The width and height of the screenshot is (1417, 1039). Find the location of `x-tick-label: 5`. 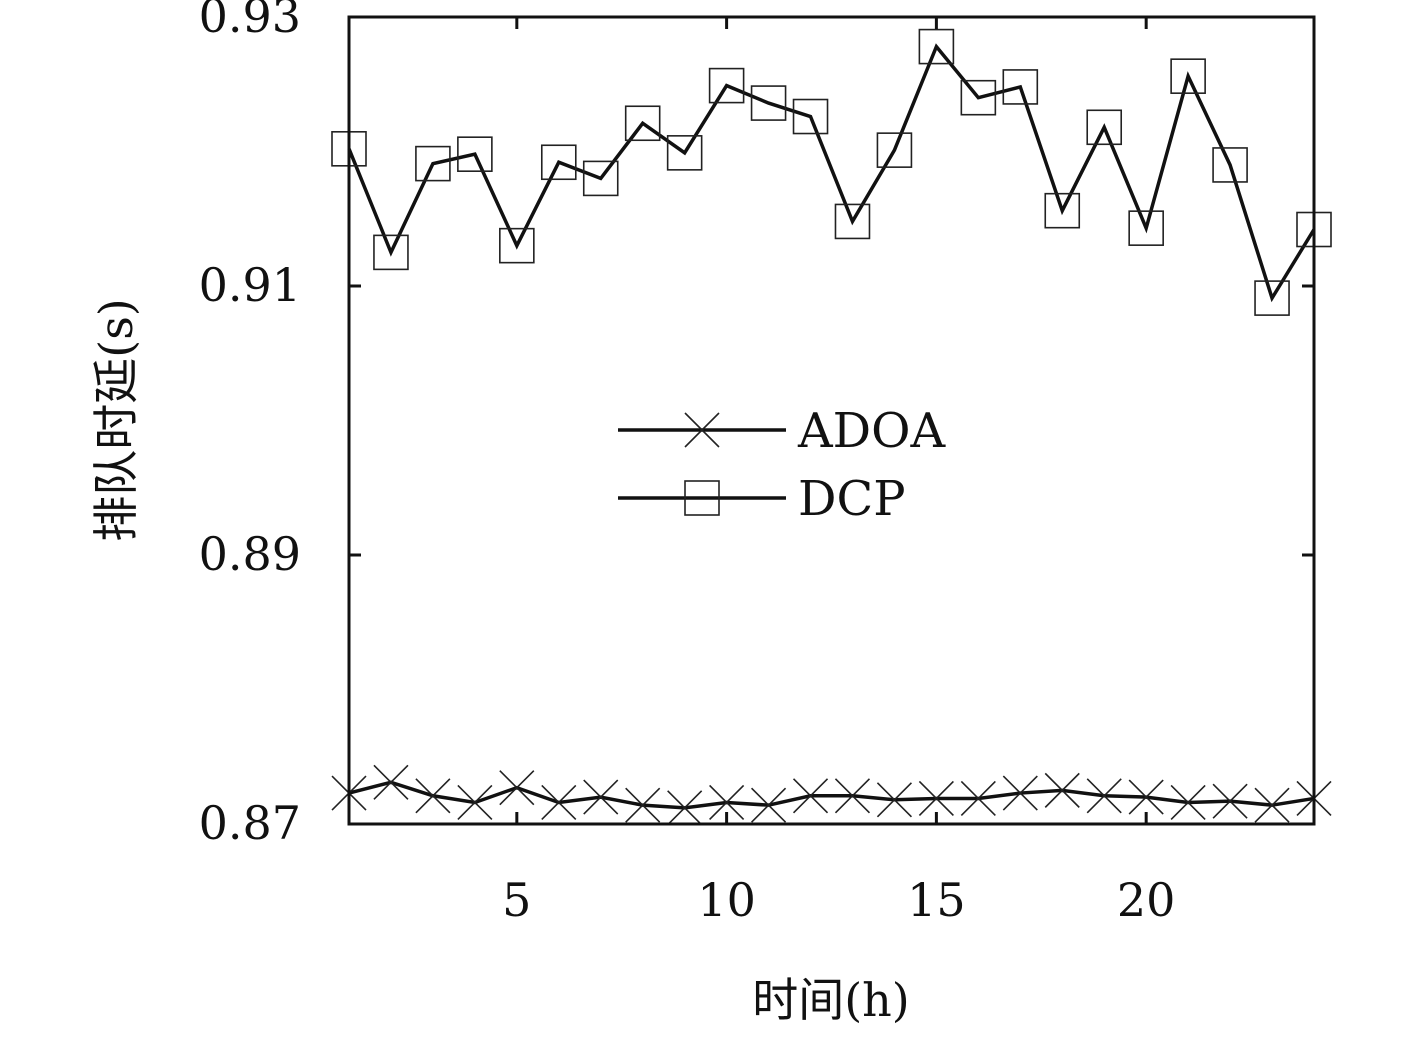

x-tick-label: 5 is located at coordinates (516, 900).